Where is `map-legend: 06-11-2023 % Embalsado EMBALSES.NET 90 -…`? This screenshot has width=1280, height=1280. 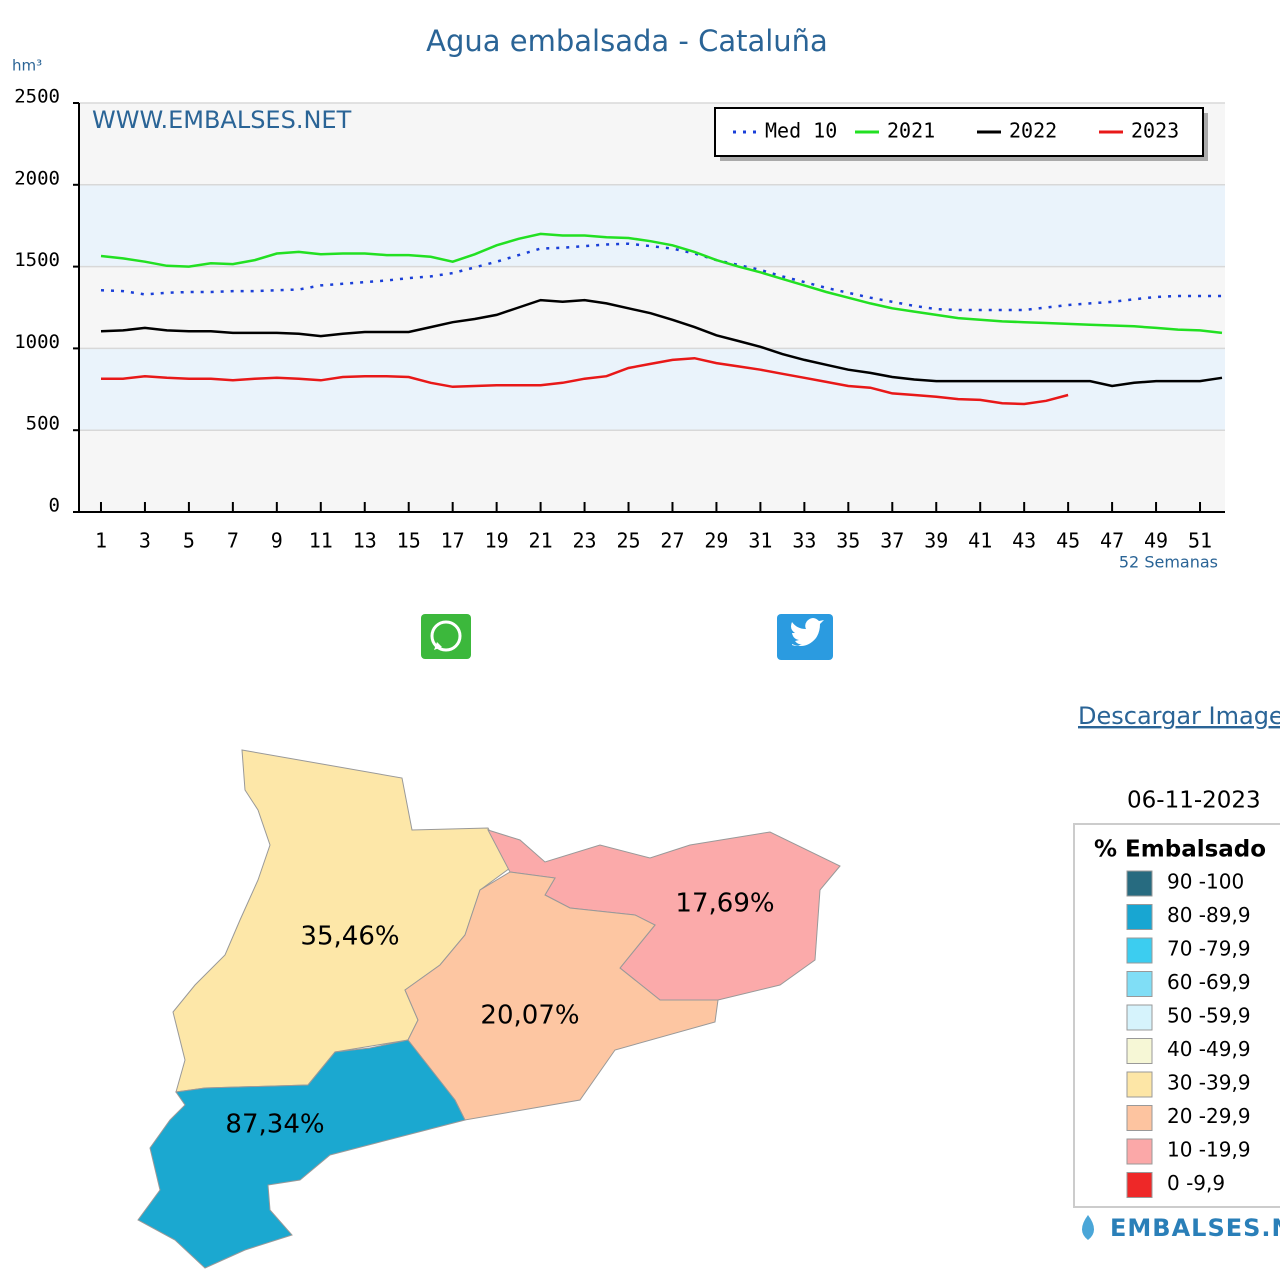 map-legend: 06-11-2023 % Embalsado EMBALSES.NET 90 -… is located at coordinates (1176, 1015).